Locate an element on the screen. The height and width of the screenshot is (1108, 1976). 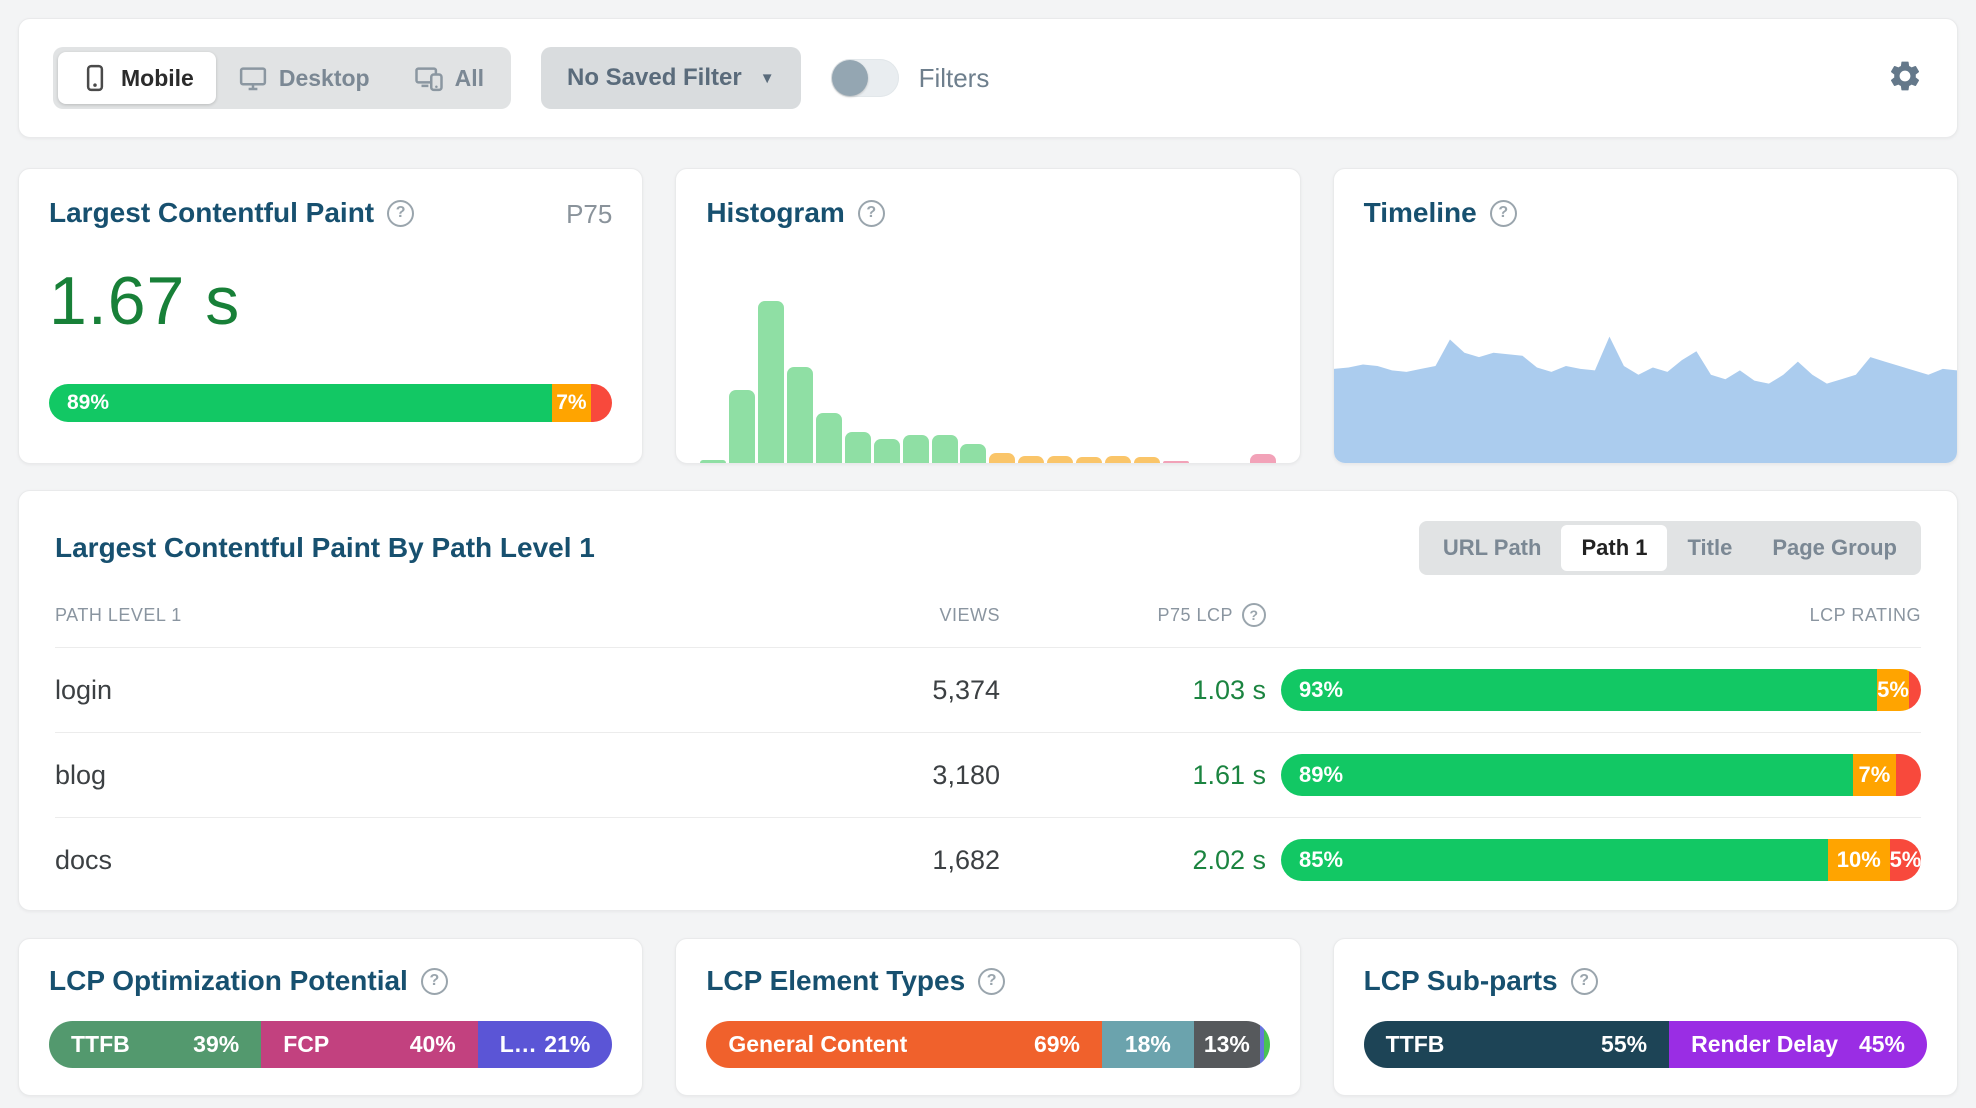
optimization-stacked-bar: TTFB 39% FCP 40% L… 21% is located at coordinates (331, 1044).